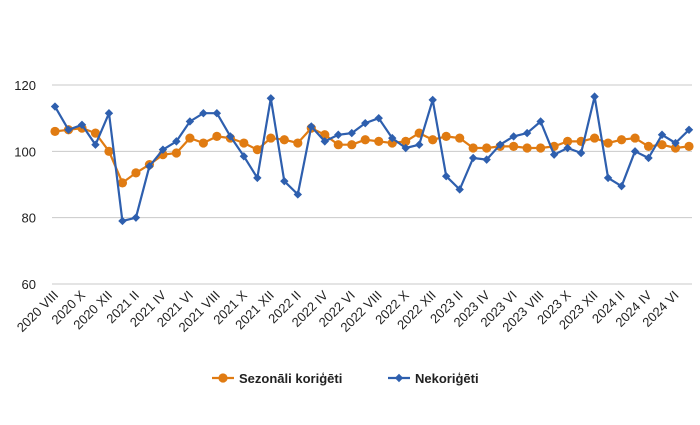 This screenshot has width=700, height=425. What do you see at coordinates (447, 378) in the screenshot?
I see `legend-label: Nekoriģēti` at bounding box center [447, 378].